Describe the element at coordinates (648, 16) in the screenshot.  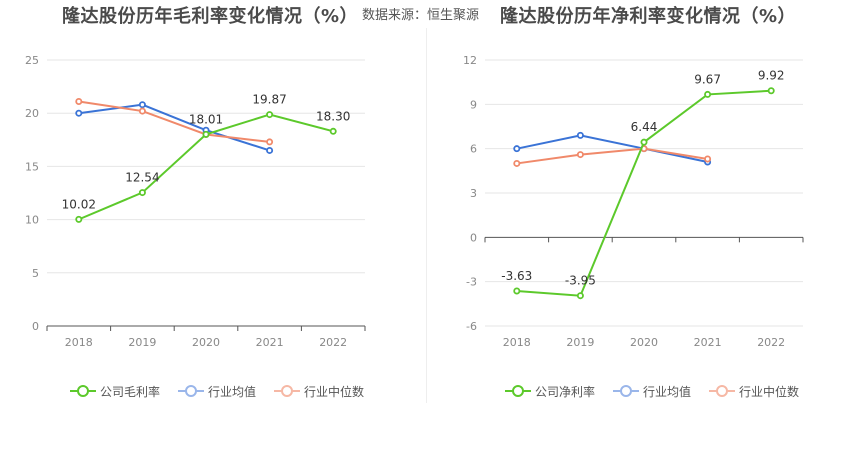
I see `net-margin-chart-title: 隆达股份历年净利率变化情况（%）` at that location.